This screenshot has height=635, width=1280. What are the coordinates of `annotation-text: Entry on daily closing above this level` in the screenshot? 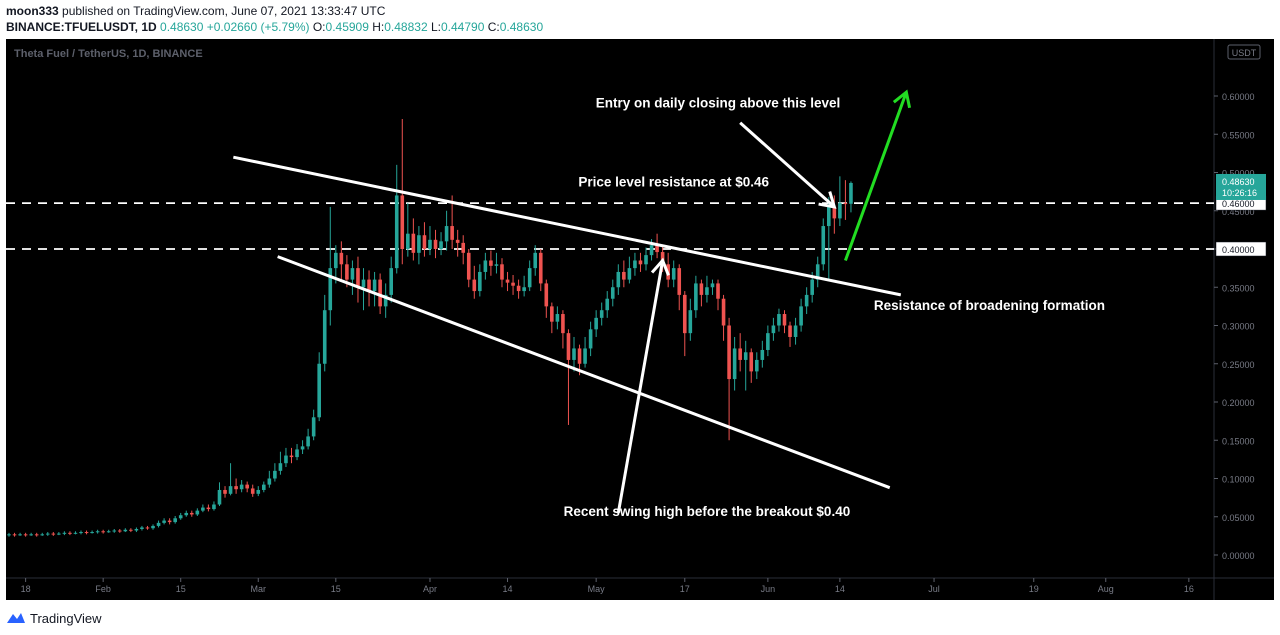 It's located at (718, 102).